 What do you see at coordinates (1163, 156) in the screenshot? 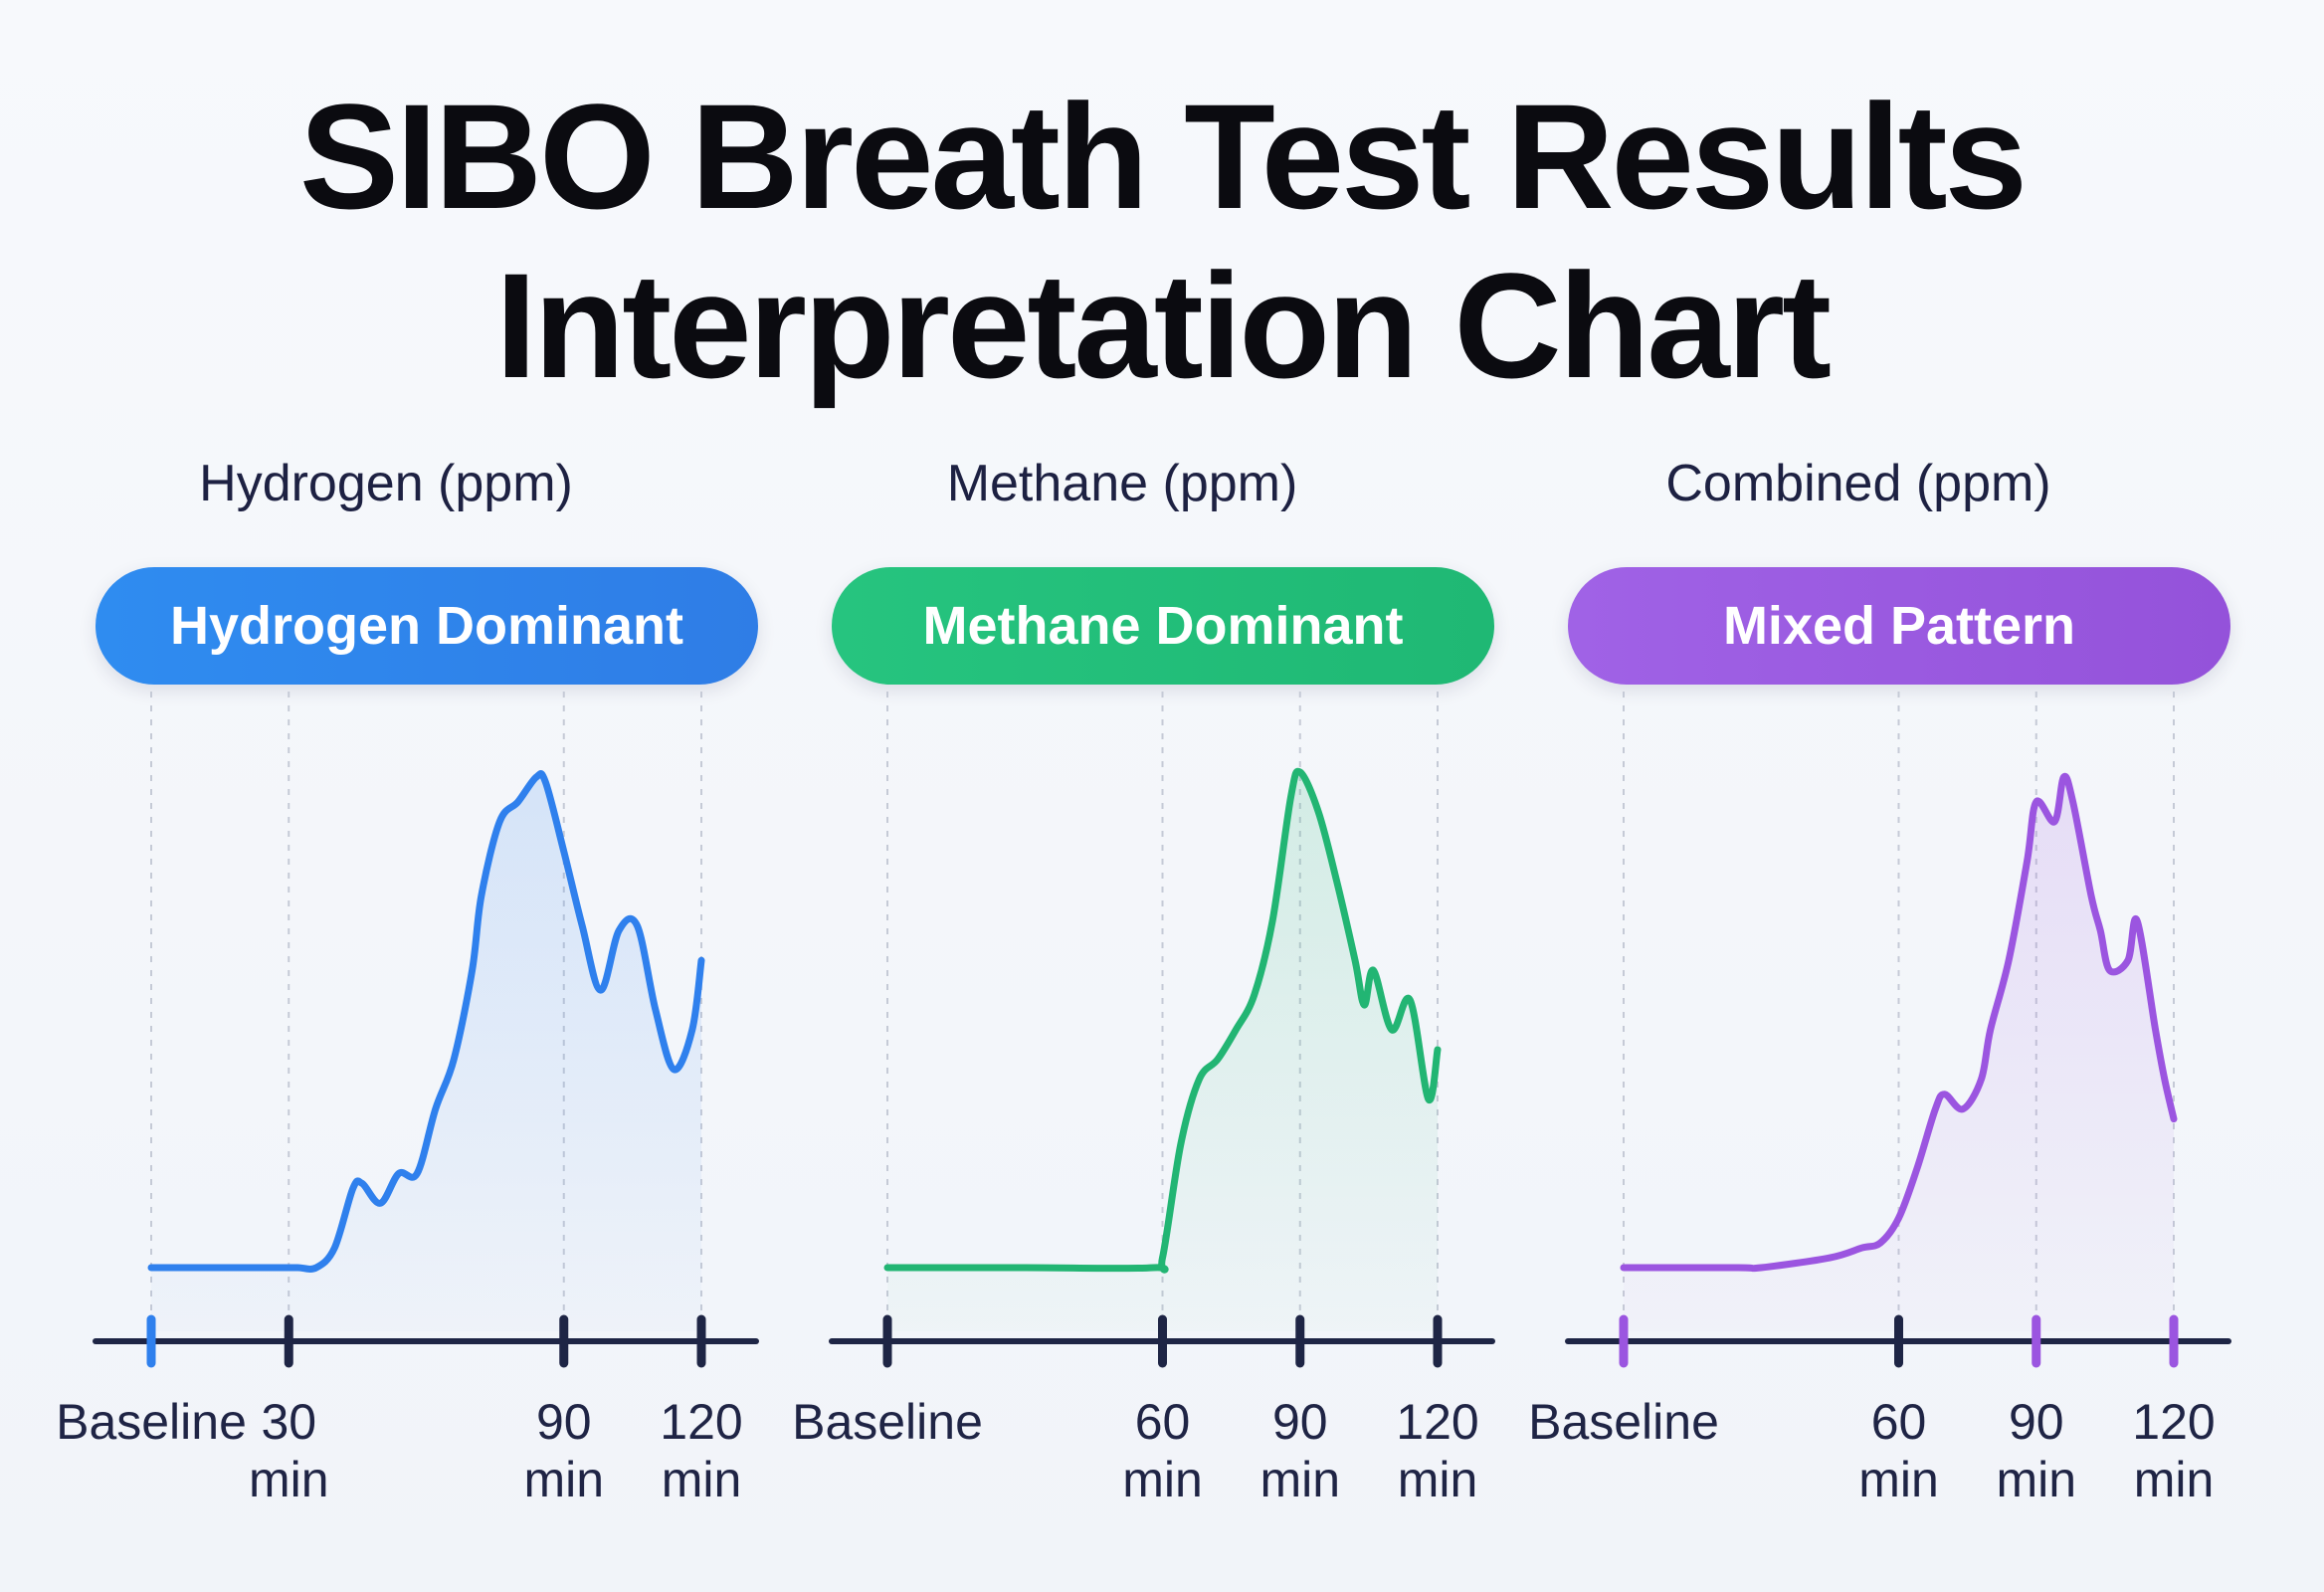
I see `title-line-1: SIBO Breath Test Results` at bounding box center [1163, 156].